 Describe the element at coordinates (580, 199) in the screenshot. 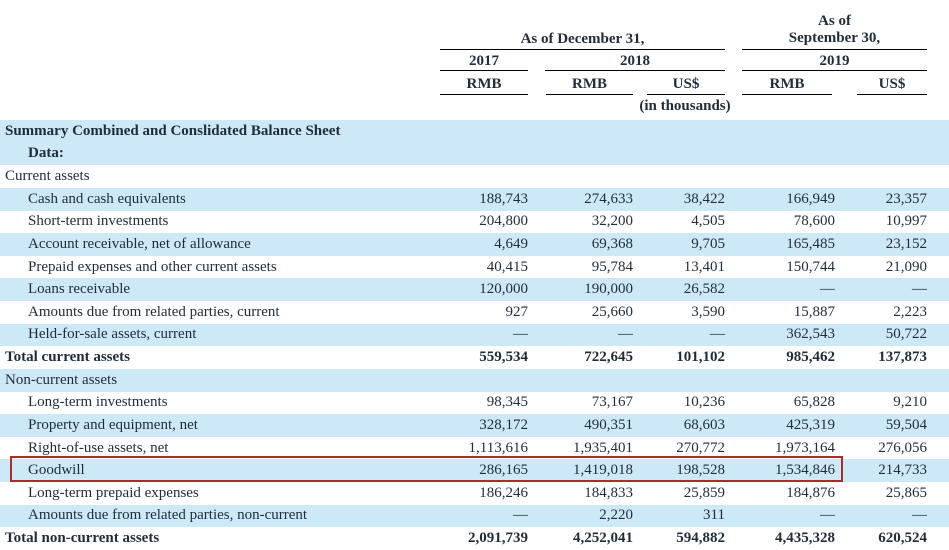

I see `cell-2018-rmb: 274,633` at that location.